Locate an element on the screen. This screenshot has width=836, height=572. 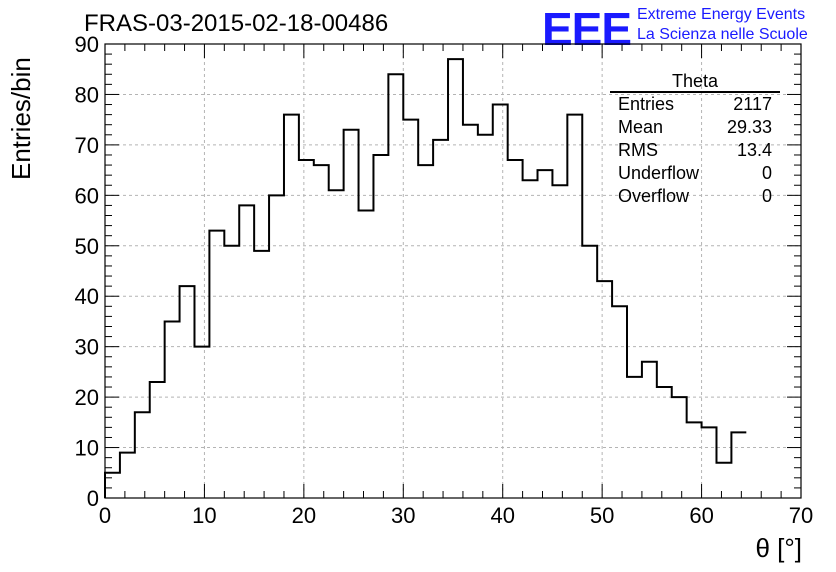
x-tick-label: 70 is located at coordinates (801, 515).